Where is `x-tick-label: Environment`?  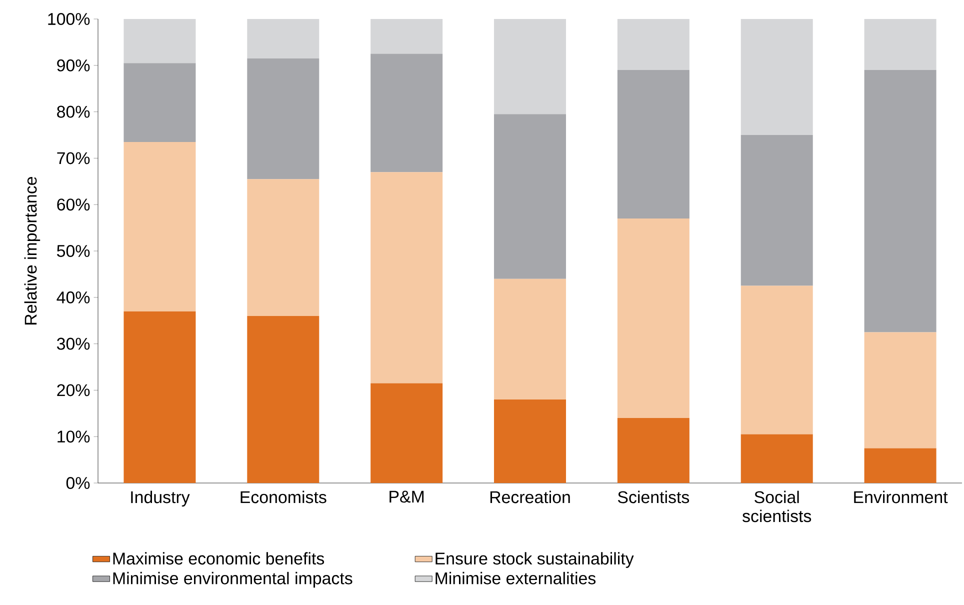 x-tick-label: Environment is located at coordinates (901, 497).